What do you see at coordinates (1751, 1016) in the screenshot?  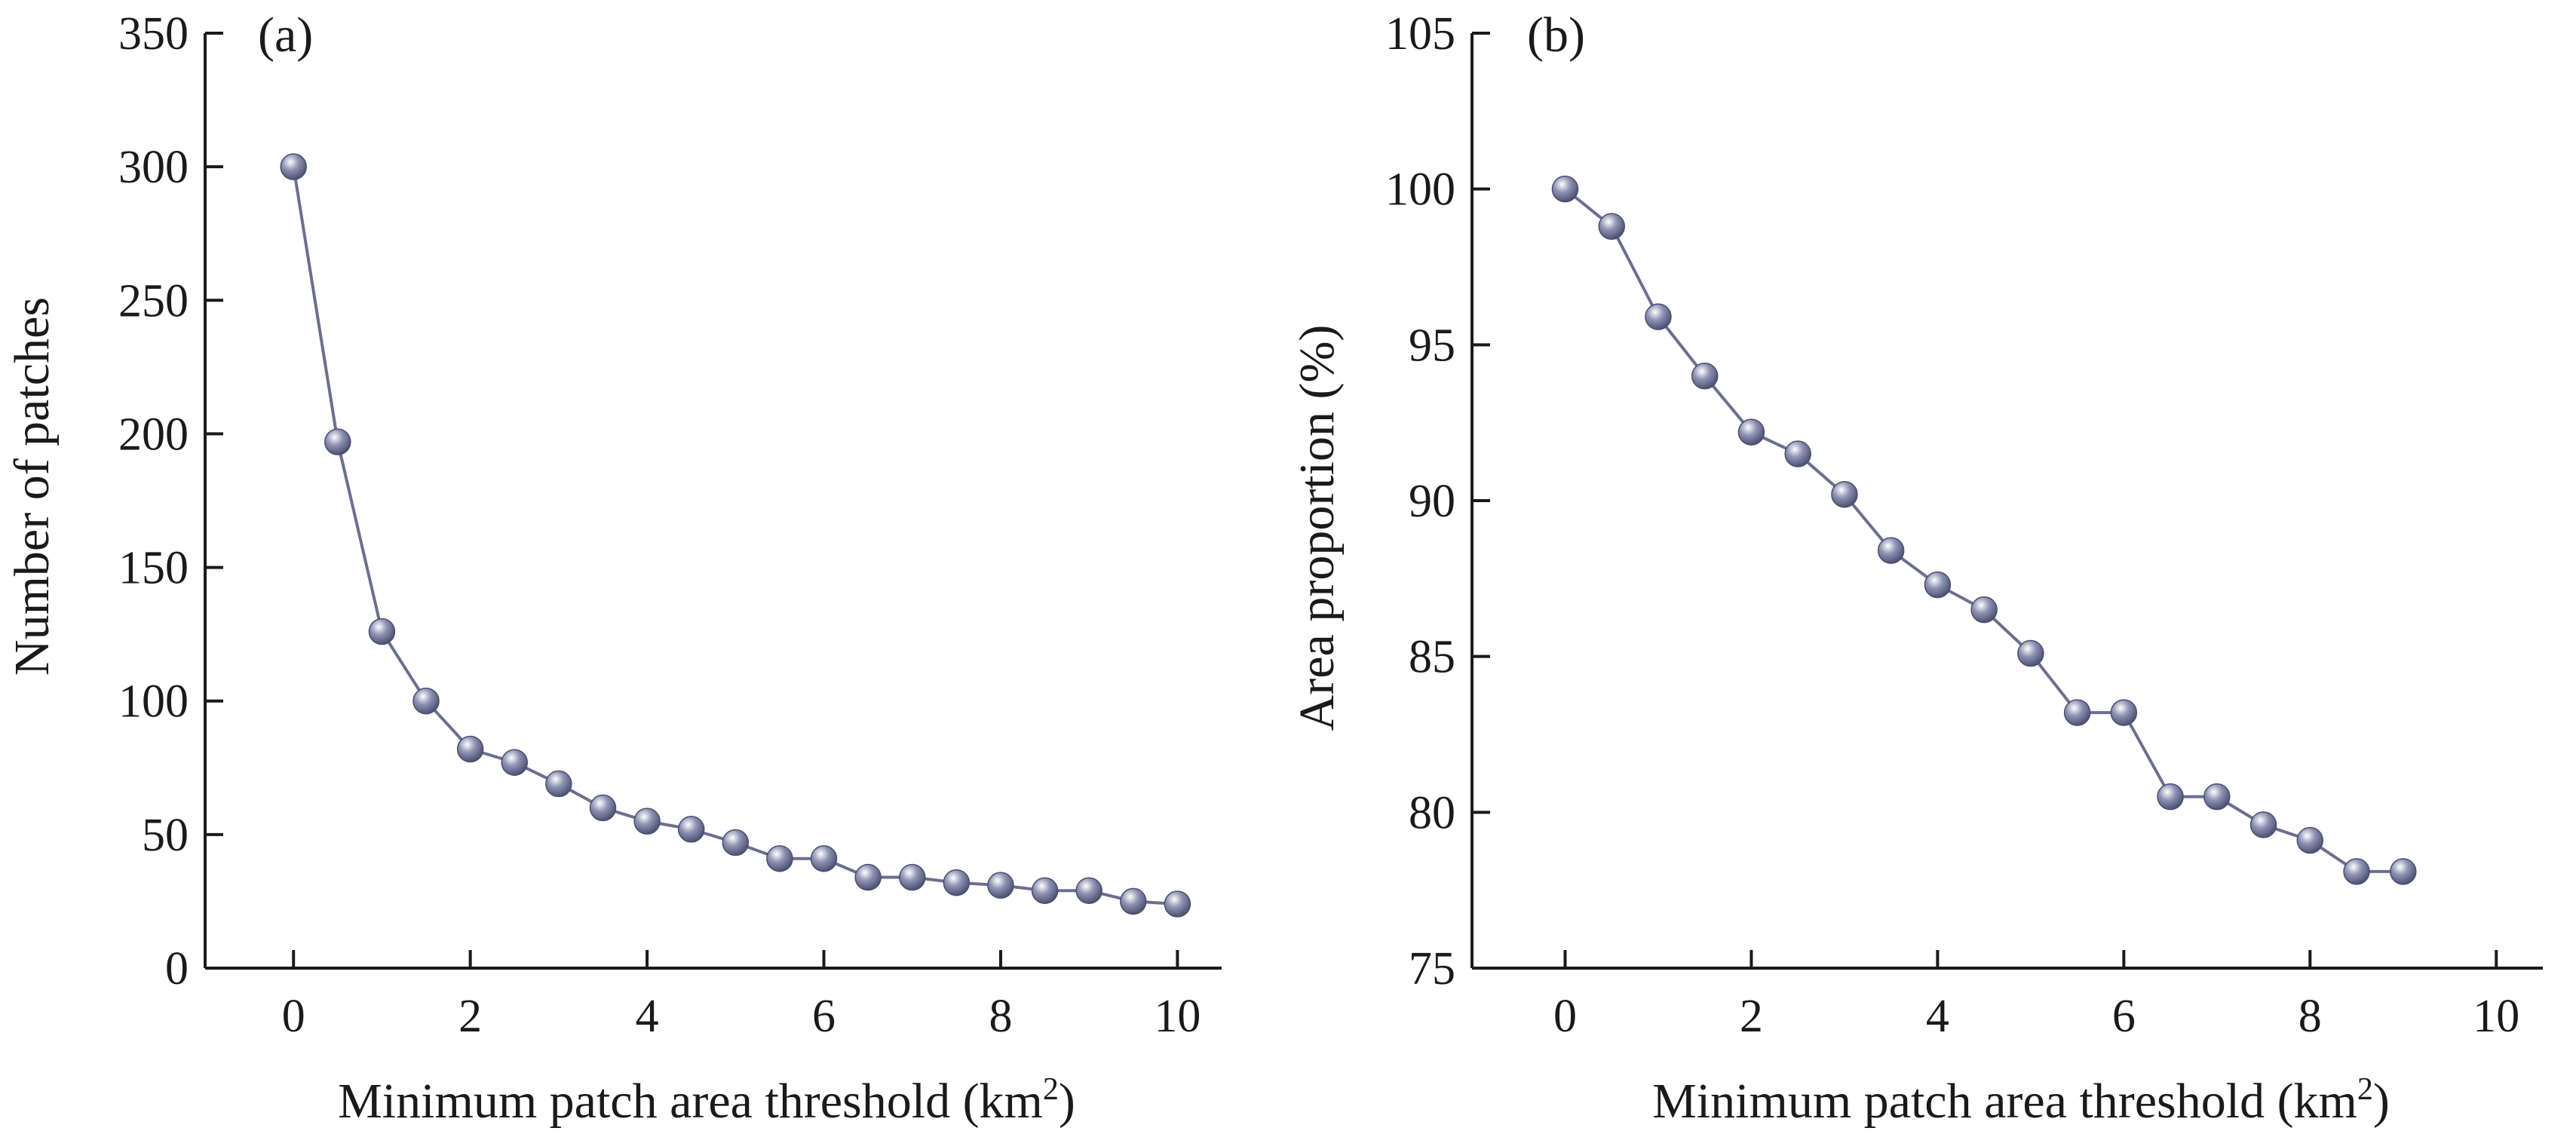 I see `panel-b-x-tick-label: 2` at bounding box center [1751, 1016].